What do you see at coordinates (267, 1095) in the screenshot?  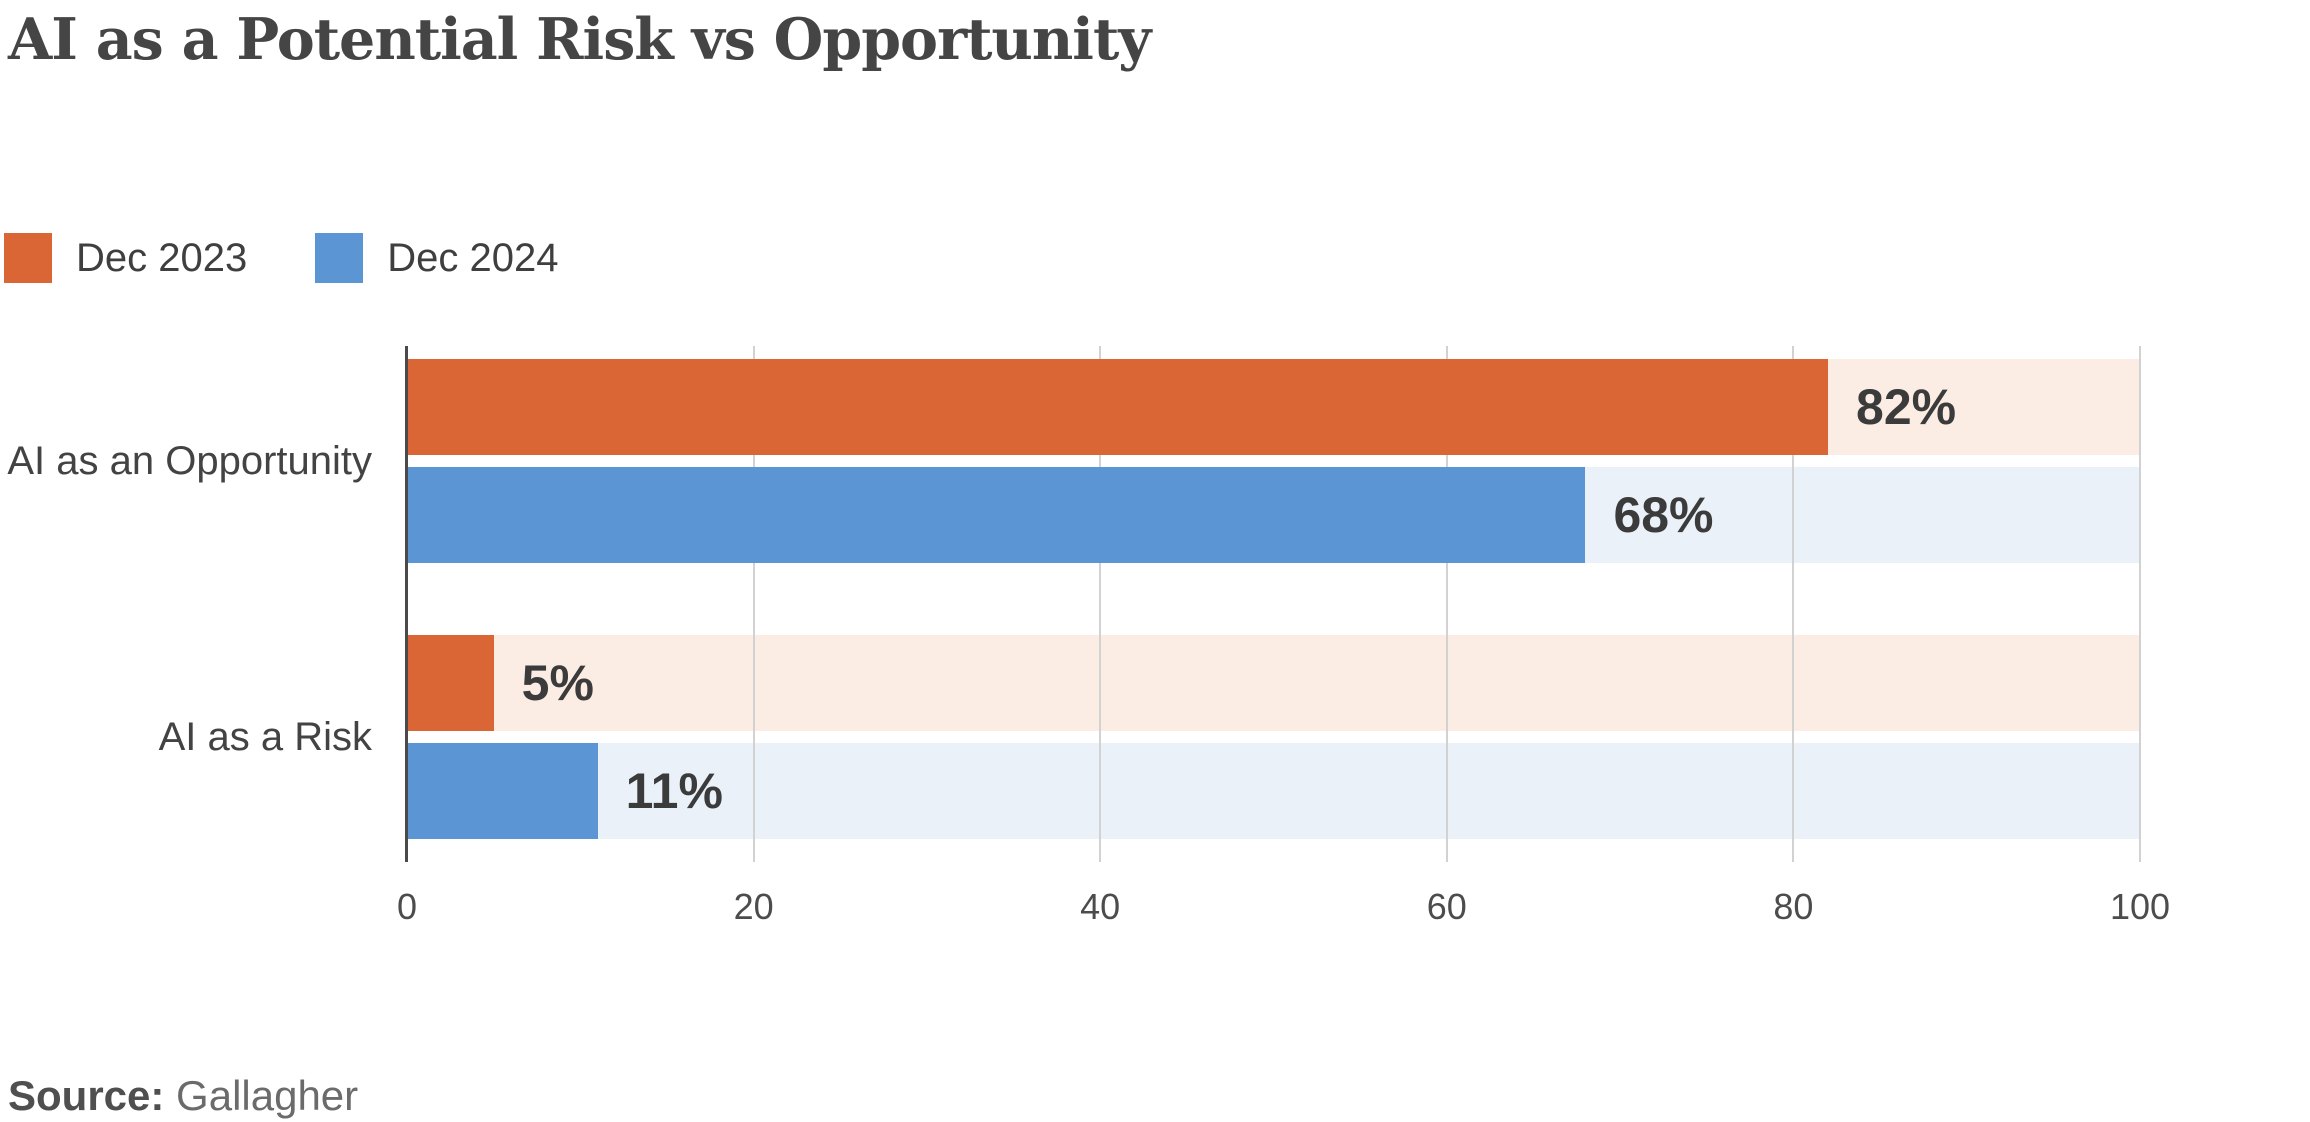 I see `source-text: Gallagher` at bounding box center [267, 1095].